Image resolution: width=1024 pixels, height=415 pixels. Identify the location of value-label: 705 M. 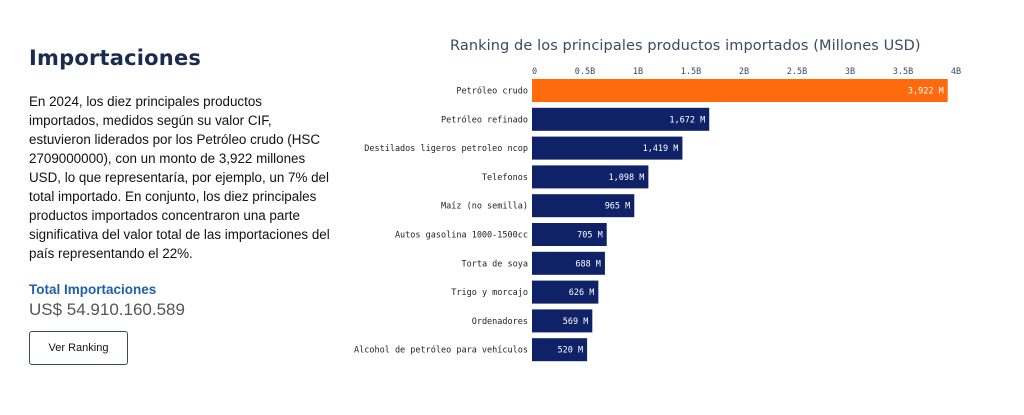
(590, 236).